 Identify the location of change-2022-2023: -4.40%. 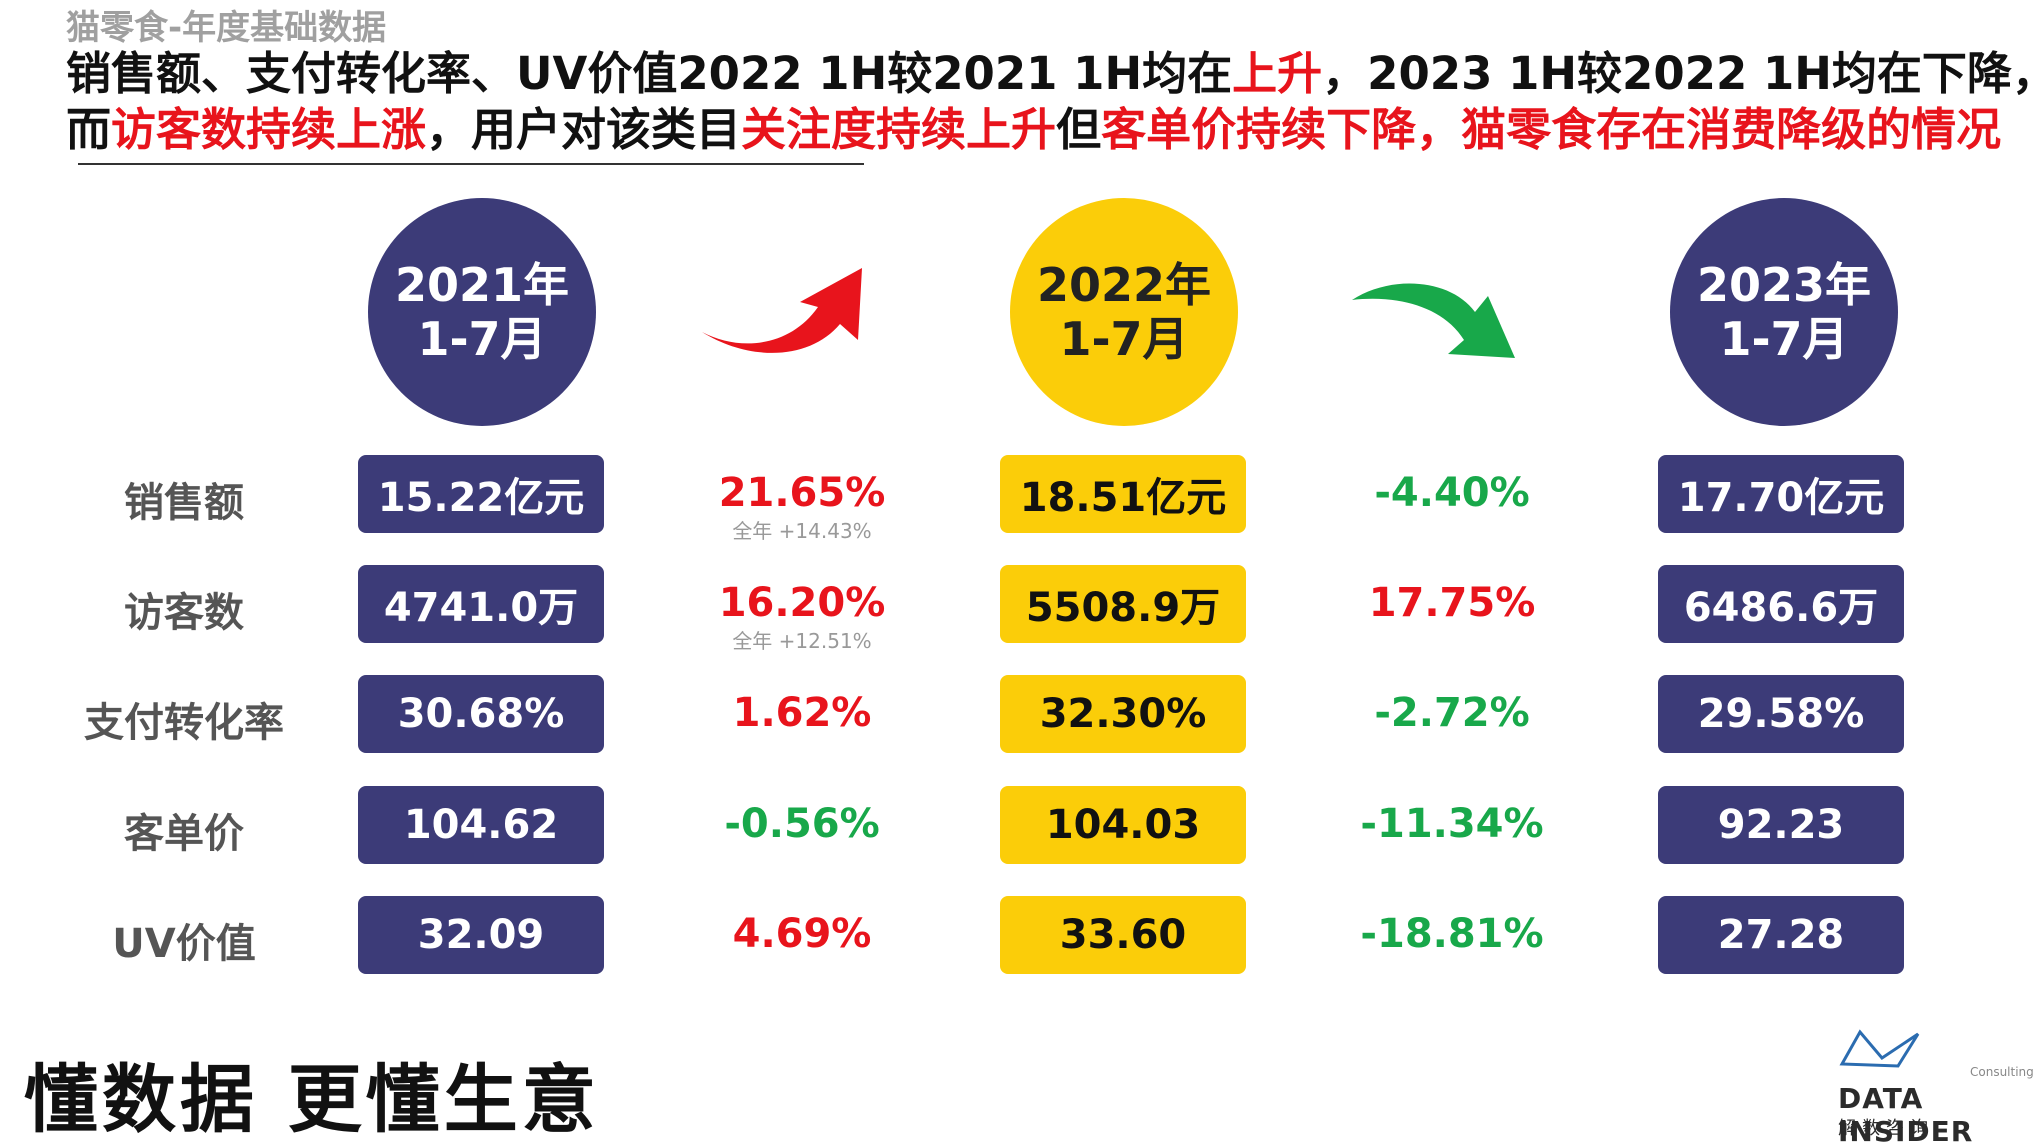
(1452, 493).